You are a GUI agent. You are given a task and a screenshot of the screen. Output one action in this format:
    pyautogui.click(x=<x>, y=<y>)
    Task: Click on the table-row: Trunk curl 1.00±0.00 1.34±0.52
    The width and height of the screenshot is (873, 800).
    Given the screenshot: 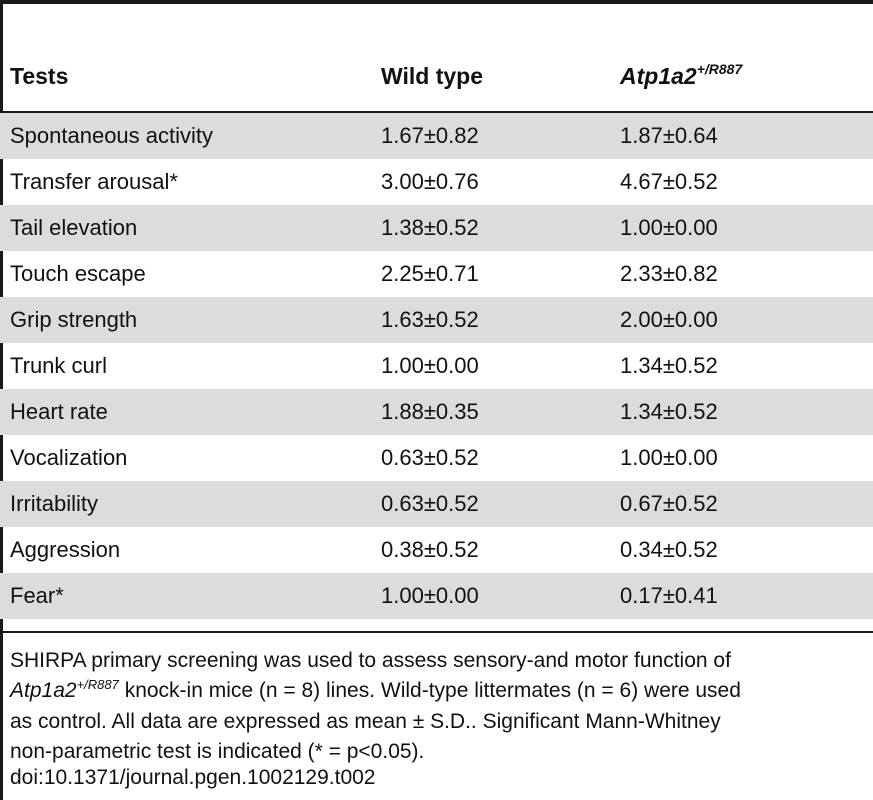 What is the action you would take?
    pyautogui.click(x=436, y=366)
    